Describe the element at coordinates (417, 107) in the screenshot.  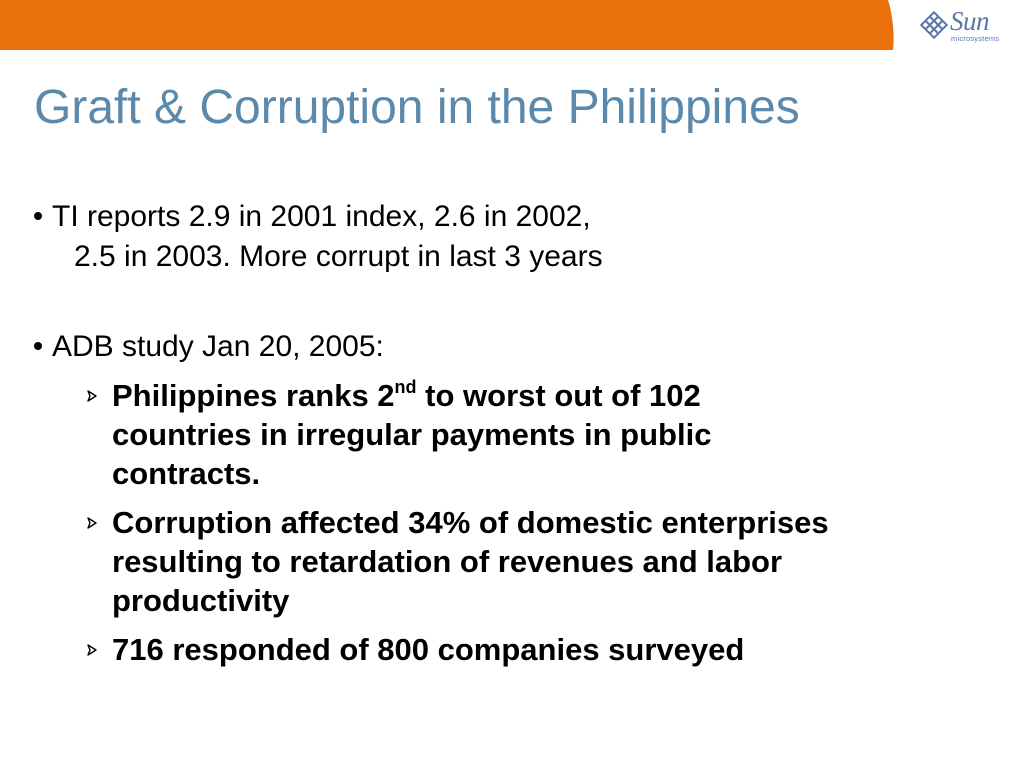
I see `slide-title: Graft & Corruption in the Philippines` at that location.